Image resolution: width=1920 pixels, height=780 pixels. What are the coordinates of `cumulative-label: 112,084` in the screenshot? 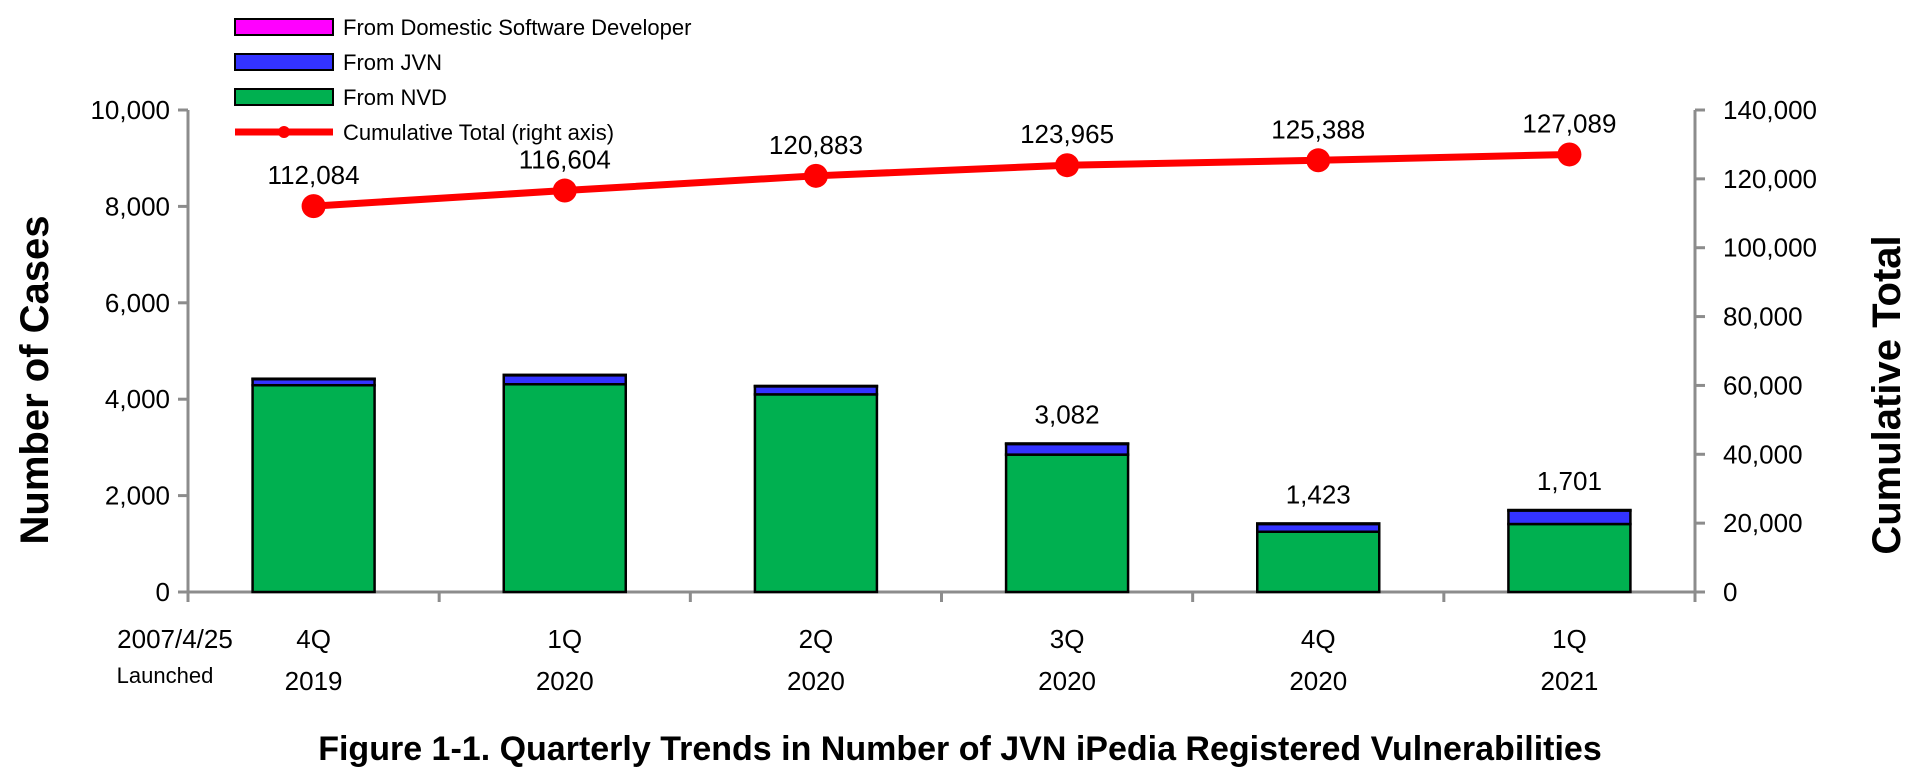 It's located at (314, 175).